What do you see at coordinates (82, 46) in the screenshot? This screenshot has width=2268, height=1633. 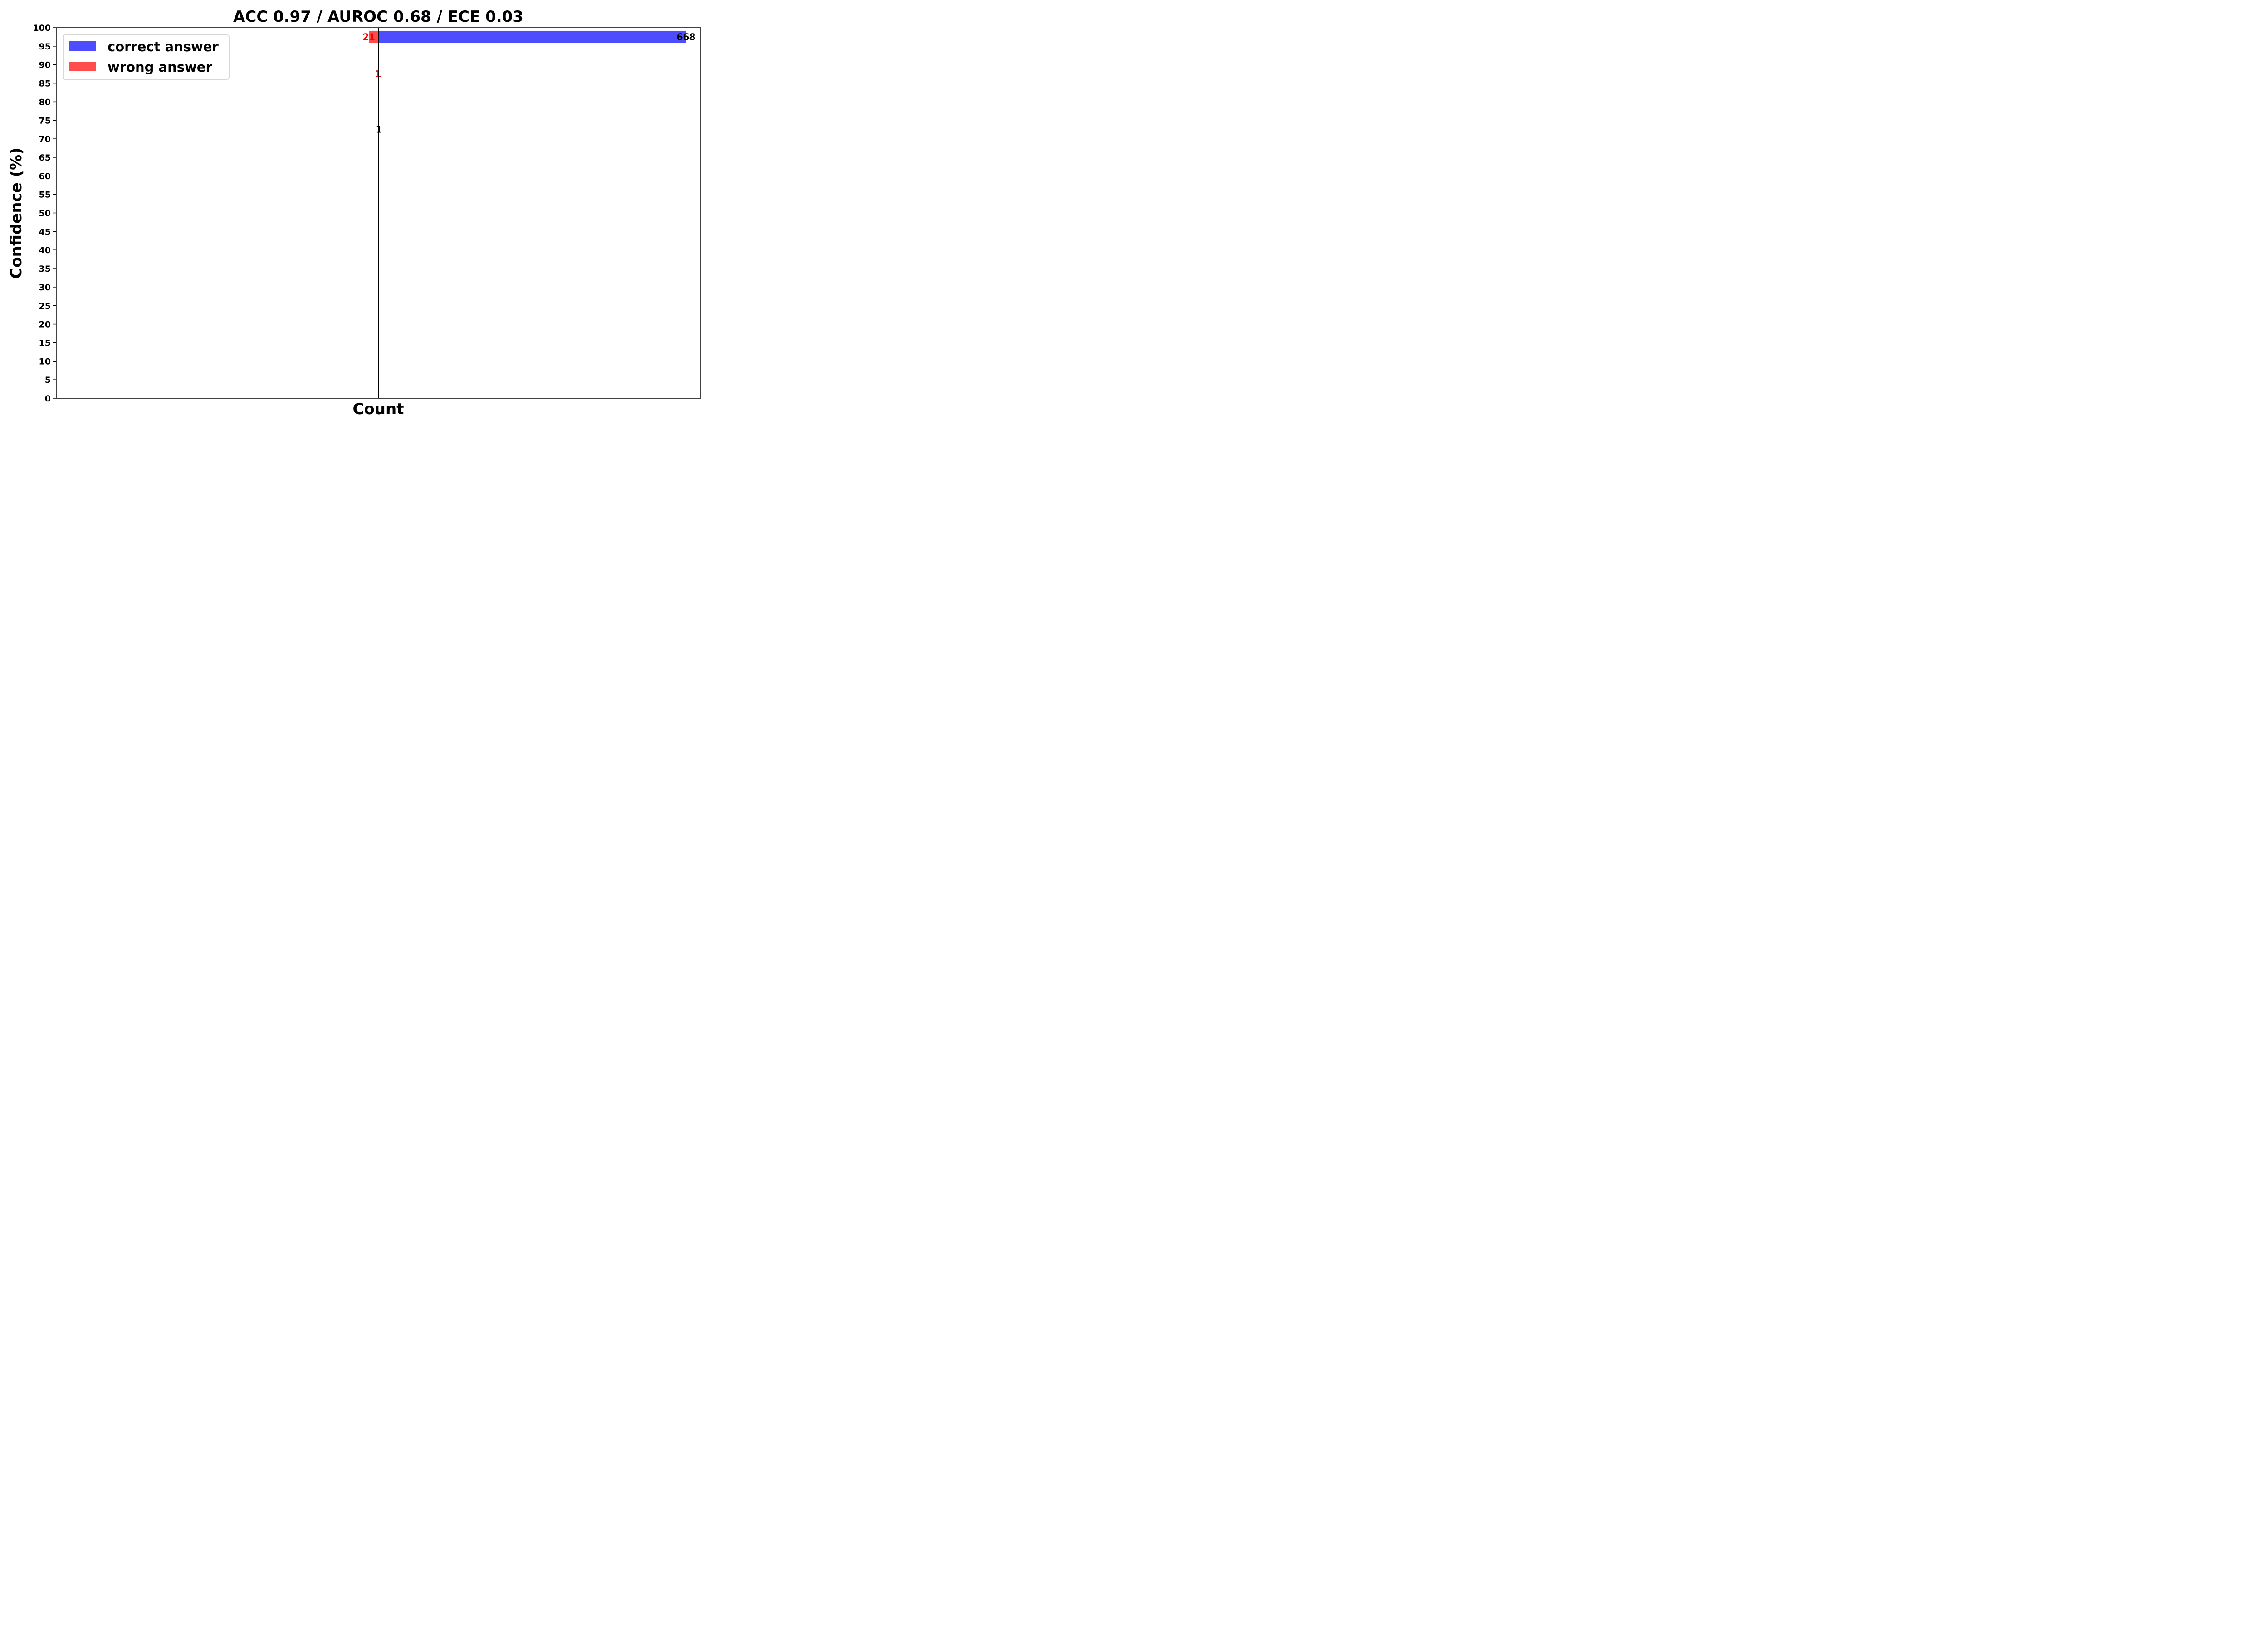 I see `legend-swatch-correct` at bounding box center [82, 46].